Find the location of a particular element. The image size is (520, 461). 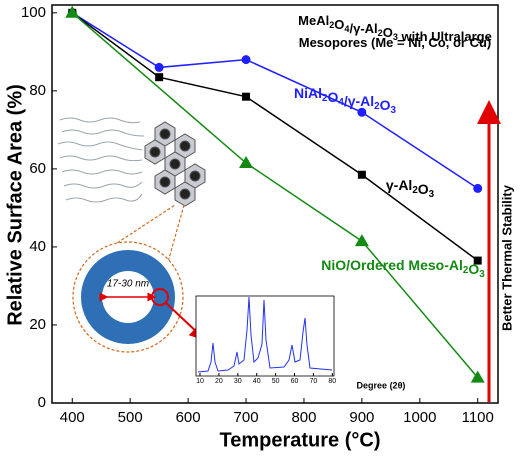

chart-title: Mesopores (Me = Ni, Co, or Cu) is located at coordinates (395, 42).